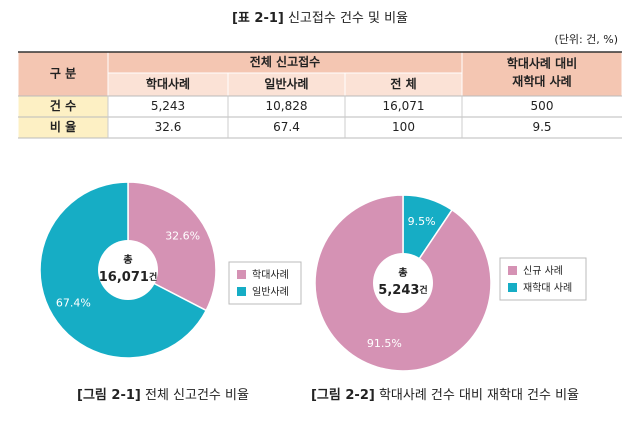 The image size is (640, 432). What do you see at coordinates (479, 395) in the screenshot?
I see `figure-caption-text: 학대사례 건수 대비 재학대 건수 비율` at bounding box center [479, 395].